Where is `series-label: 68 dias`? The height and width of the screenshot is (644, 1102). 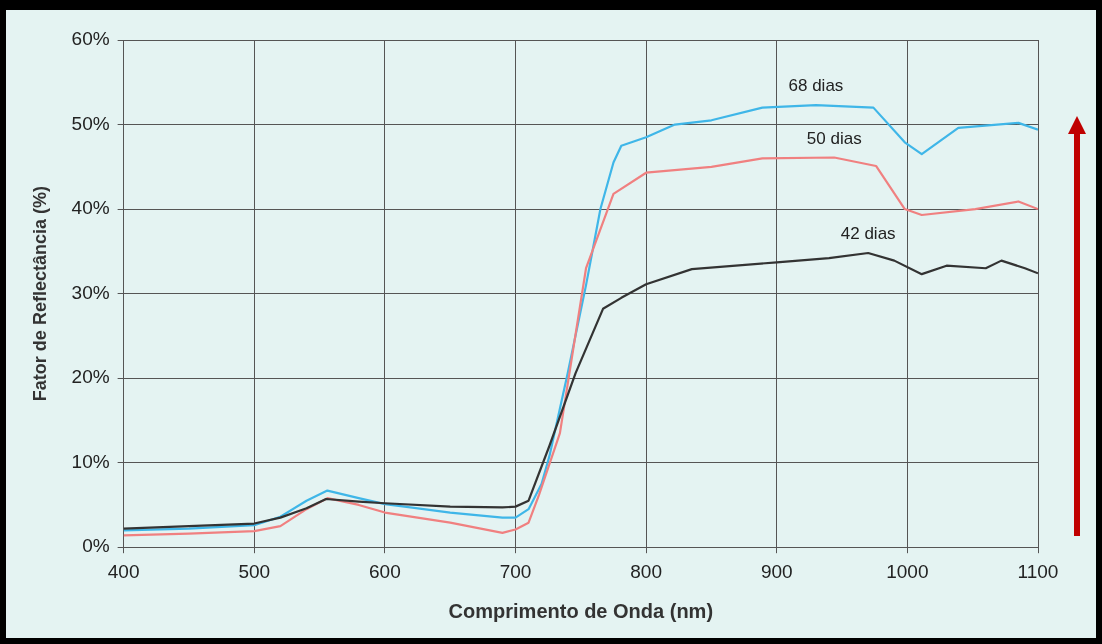
series-label: 68 dias is located at coordinates (816, 86).